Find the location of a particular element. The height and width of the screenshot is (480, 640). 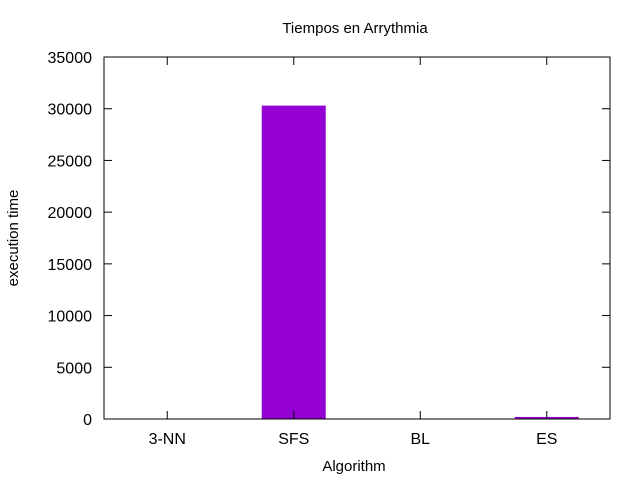

x-tick-label: ES is located at coordinates (546, 439).